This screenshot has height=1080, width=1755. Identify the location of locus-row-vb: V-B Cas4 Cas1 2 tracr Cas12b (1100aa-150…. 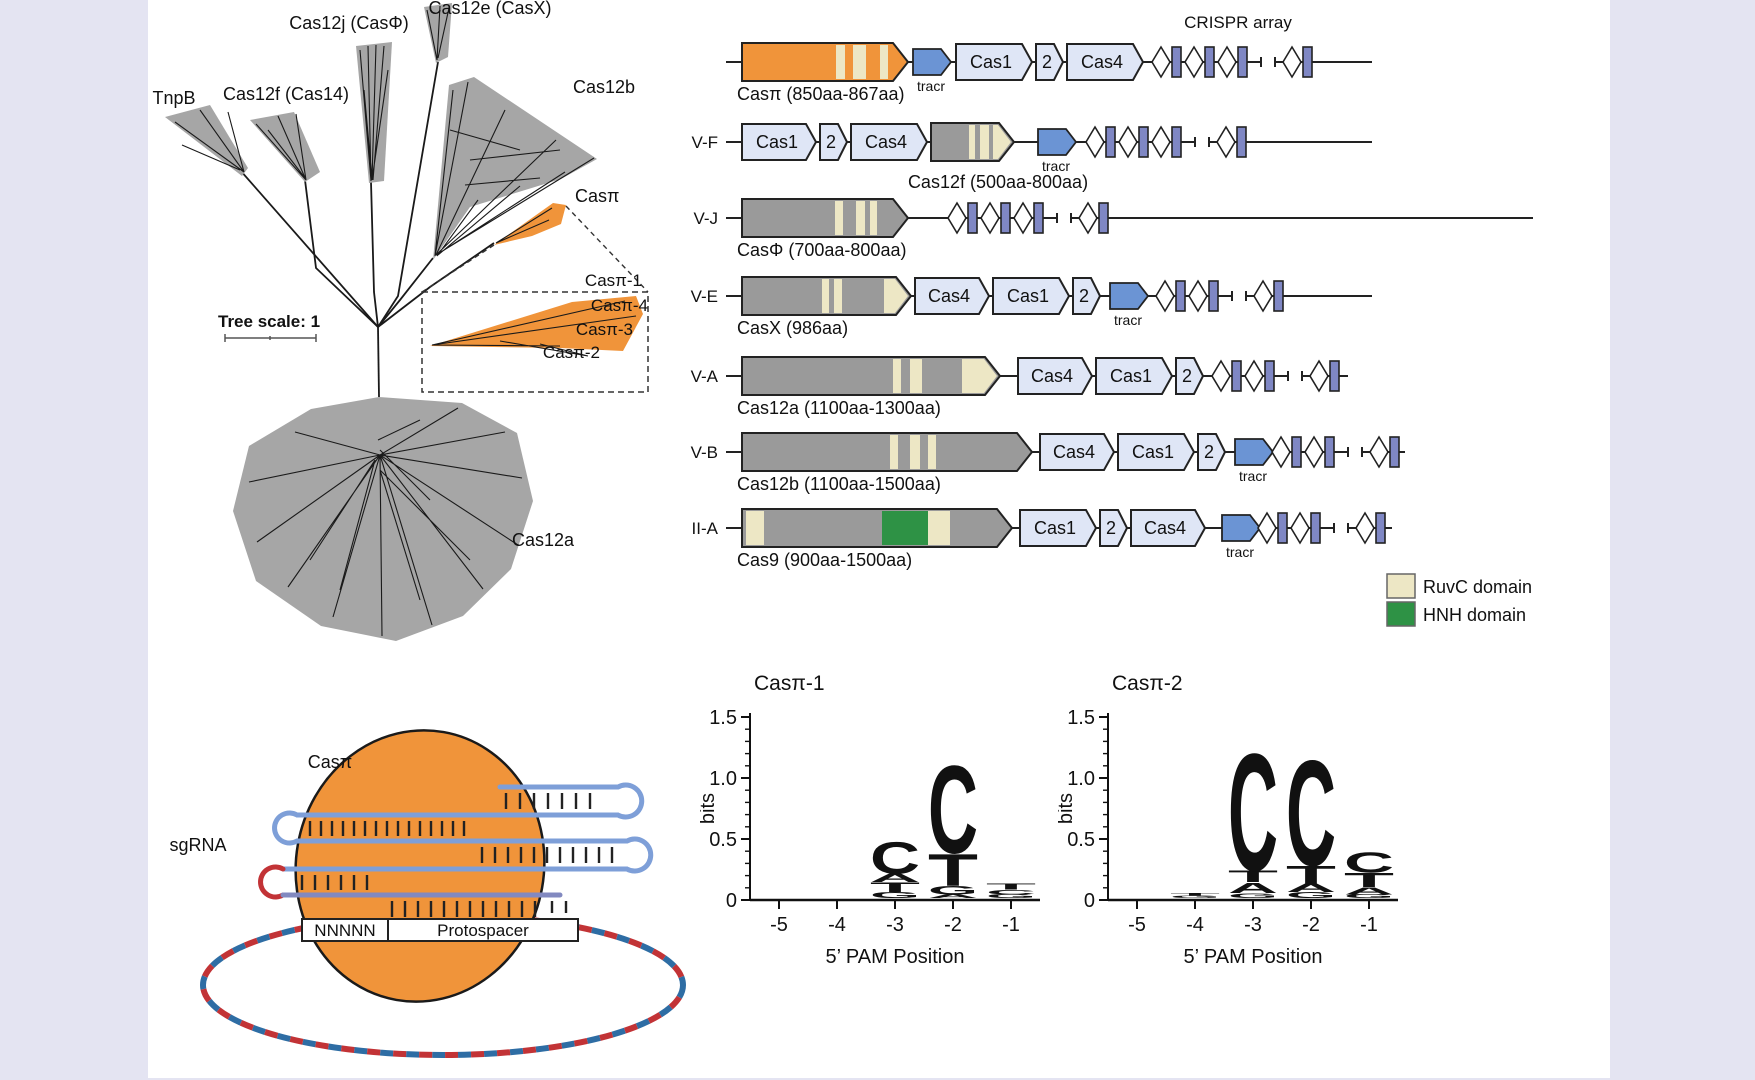
(1048, 463).